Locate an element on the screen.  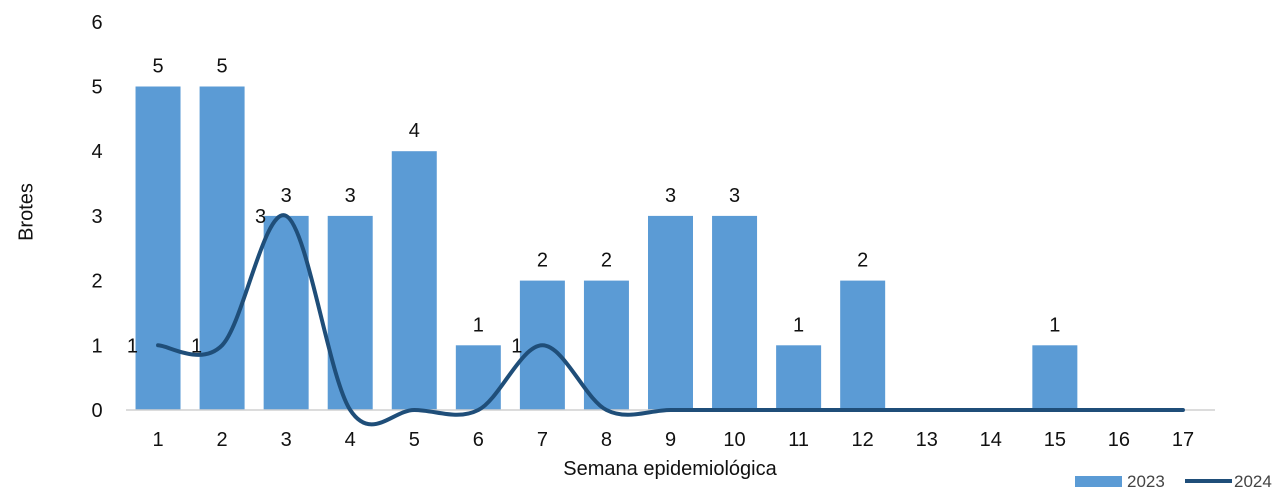
legend-label-2023: 2023 is located at coordinates (1146, 480).